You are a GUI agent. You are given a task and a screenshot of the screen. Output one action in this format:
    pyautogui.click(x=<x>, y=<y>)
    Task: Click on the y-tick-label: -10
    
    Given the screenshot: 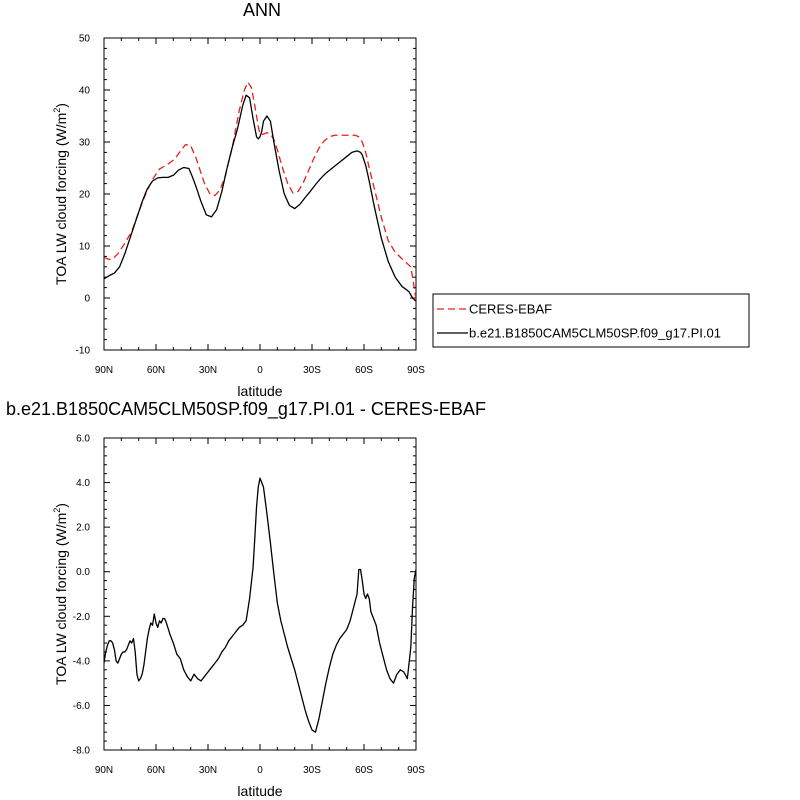 What is the action you would take?
    pyautogui.click(x=83, y=351)
    